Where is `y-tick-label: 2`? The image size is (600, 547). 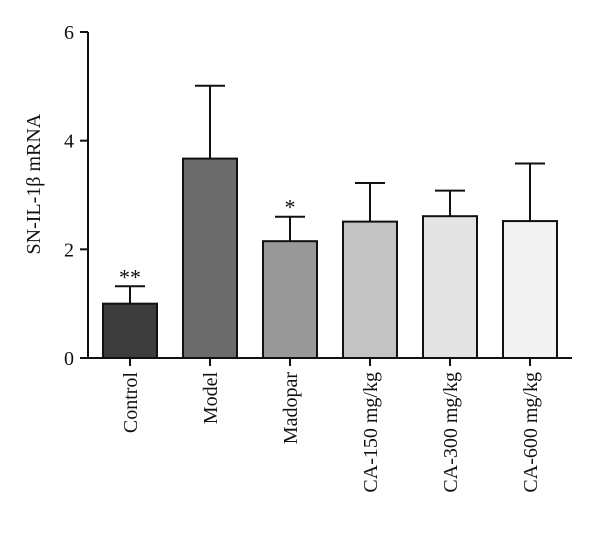
y-tick-label: 2 is located at coordinates (69, 250).